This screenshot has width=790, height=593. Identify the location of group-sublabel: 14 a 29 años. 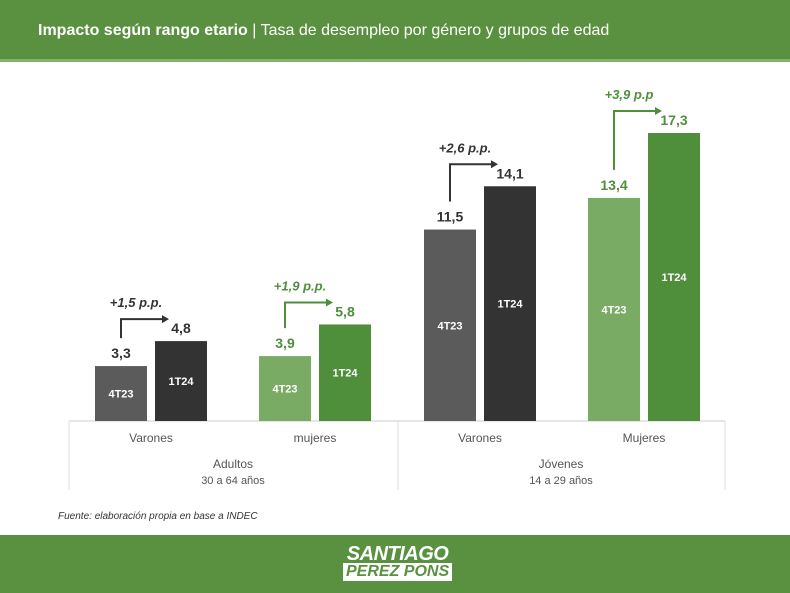
(561, 481).